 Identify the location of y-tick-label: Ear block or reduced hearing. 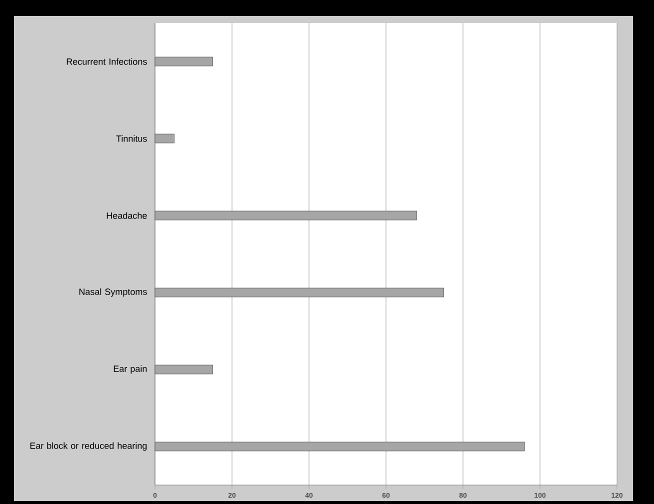
(88, 446).